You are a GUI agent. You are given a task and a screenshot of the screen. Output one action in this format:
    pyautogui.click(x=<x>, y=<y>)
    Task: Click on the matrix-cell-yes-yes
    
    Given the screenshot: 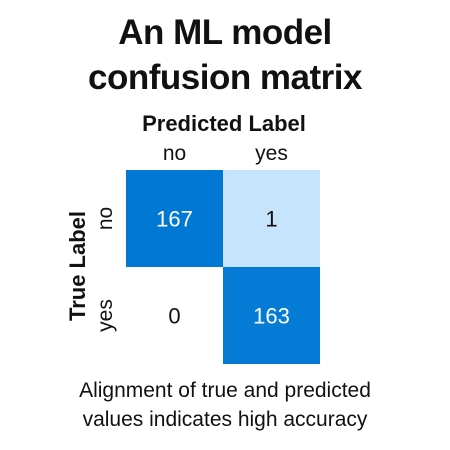 What is the action you would take?
    pyautogui.click(x=271, y=315)
    